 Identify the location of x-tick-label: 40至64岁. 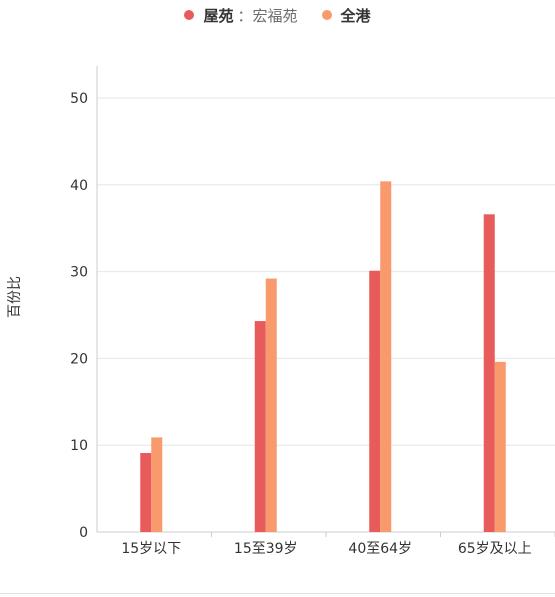
(380, 549).